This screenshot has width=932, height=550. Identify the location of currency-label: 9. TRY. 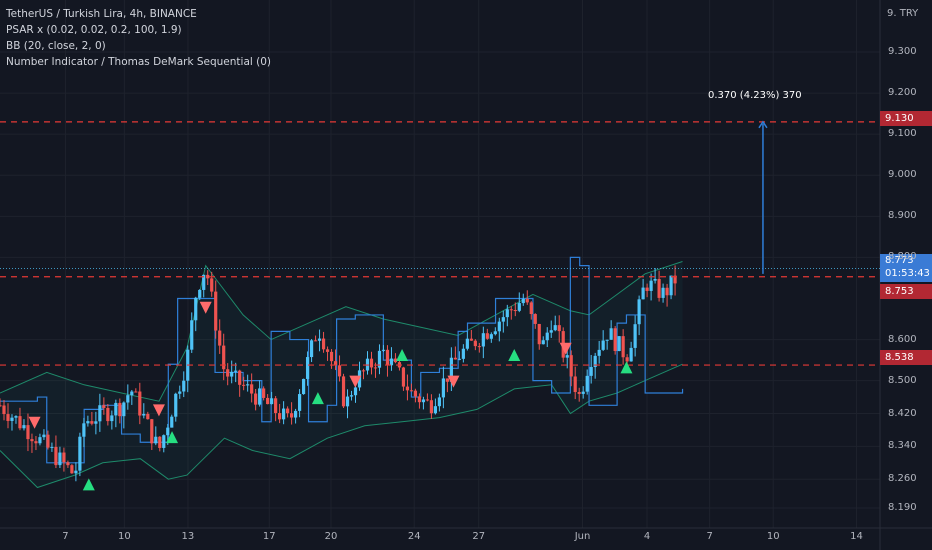
(903, 13).